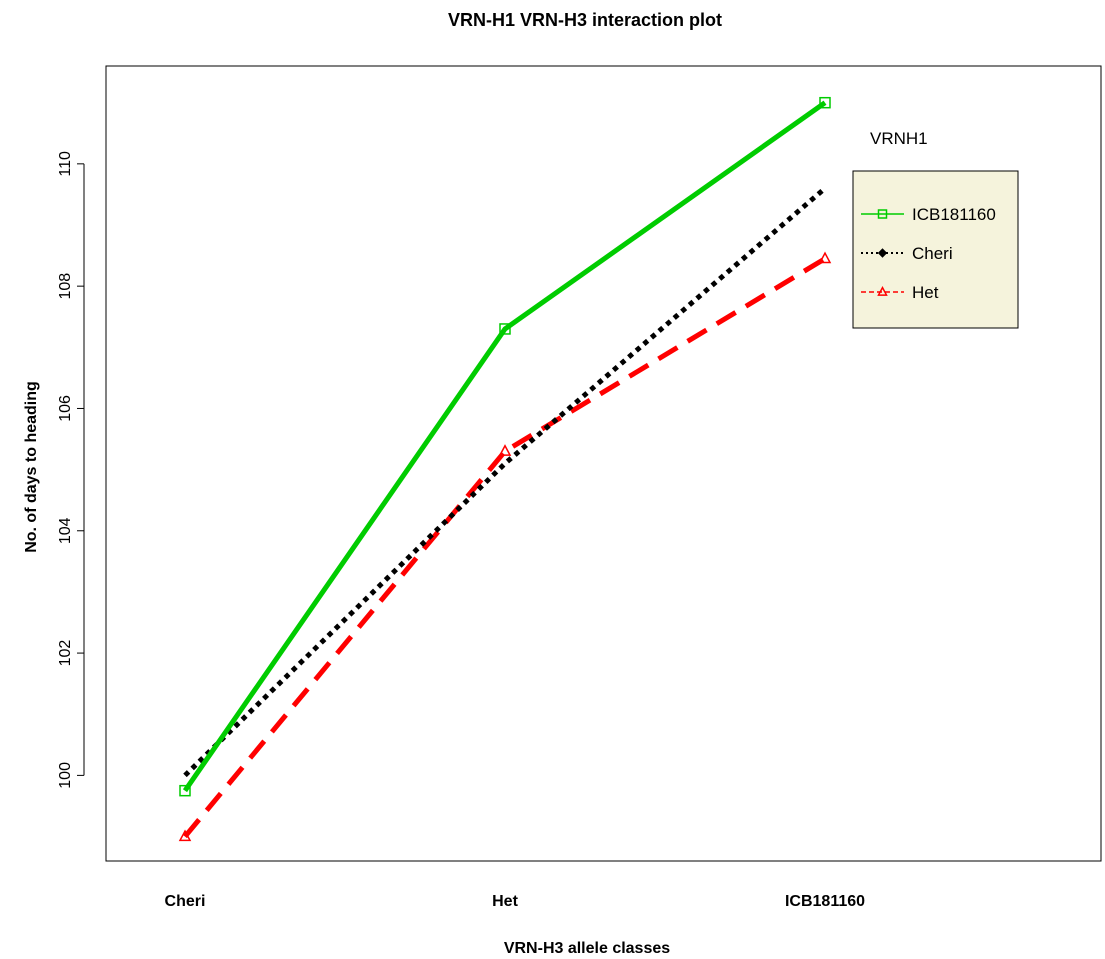 The height and width of the screenshot is (959, 1105). What do you see at coordinates (825, 901) in the screenshot?
I see `x-tick-label: ICB181160` at bounding box center [825, 901].